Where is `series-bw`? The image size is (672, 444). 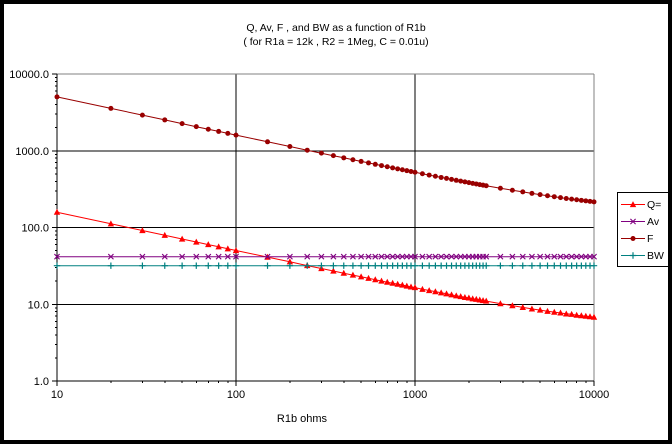
series-bw is located at coordinates (325, 265).